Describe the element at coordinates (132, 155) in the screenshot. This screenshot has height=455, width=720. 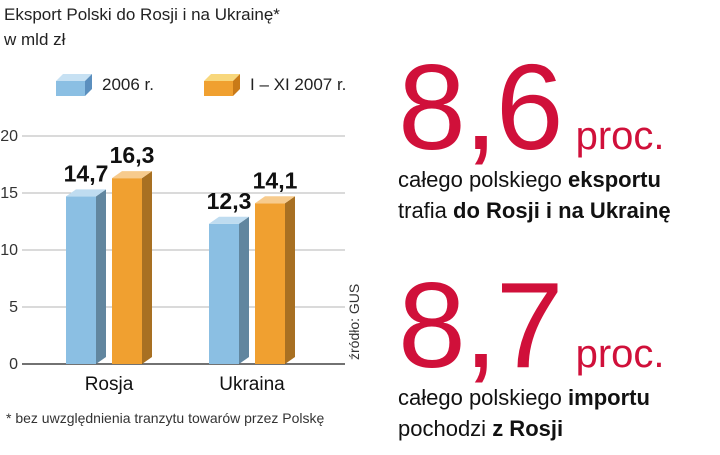
I see `data-label: 16,3` at that location.